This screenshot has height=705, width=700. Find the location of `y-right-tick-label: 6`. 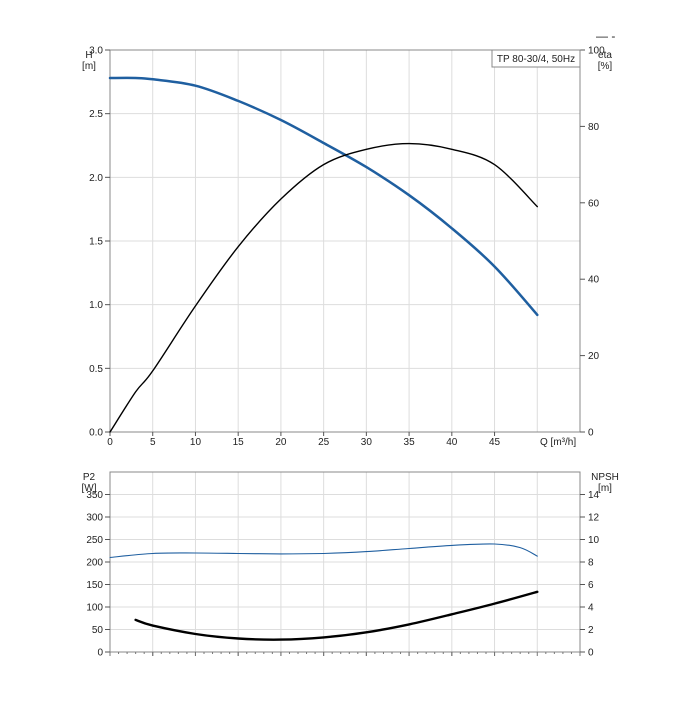

y-right-tick-label: 6 is located at coordinates (591, 585).